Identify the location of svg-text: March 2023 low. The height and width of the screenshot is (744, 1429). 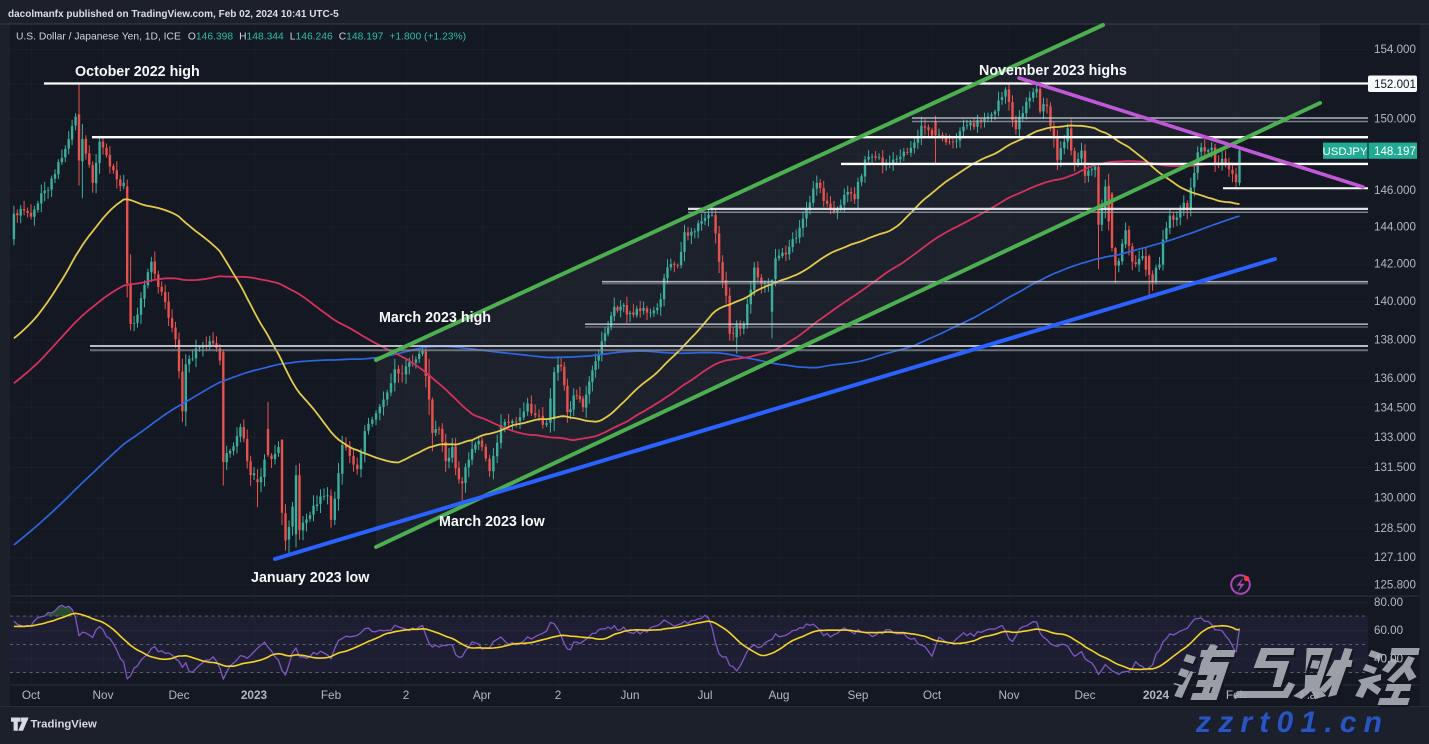
(492, 522).